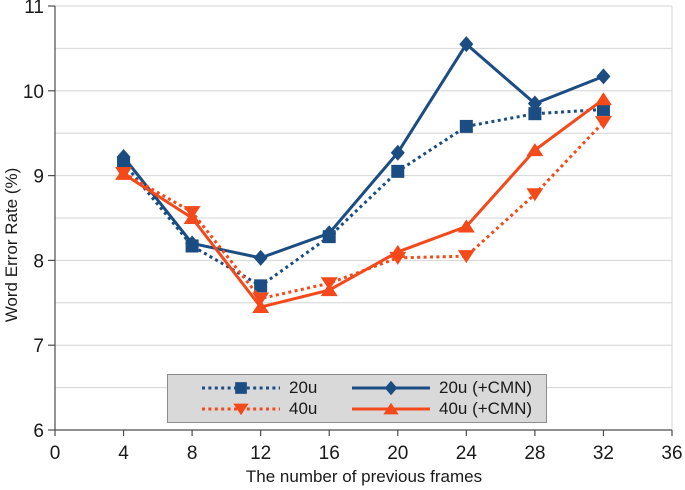 The width and height of the screenshot is (685, 490). I want to click on y-tick-label: 6, so click(38, 431).